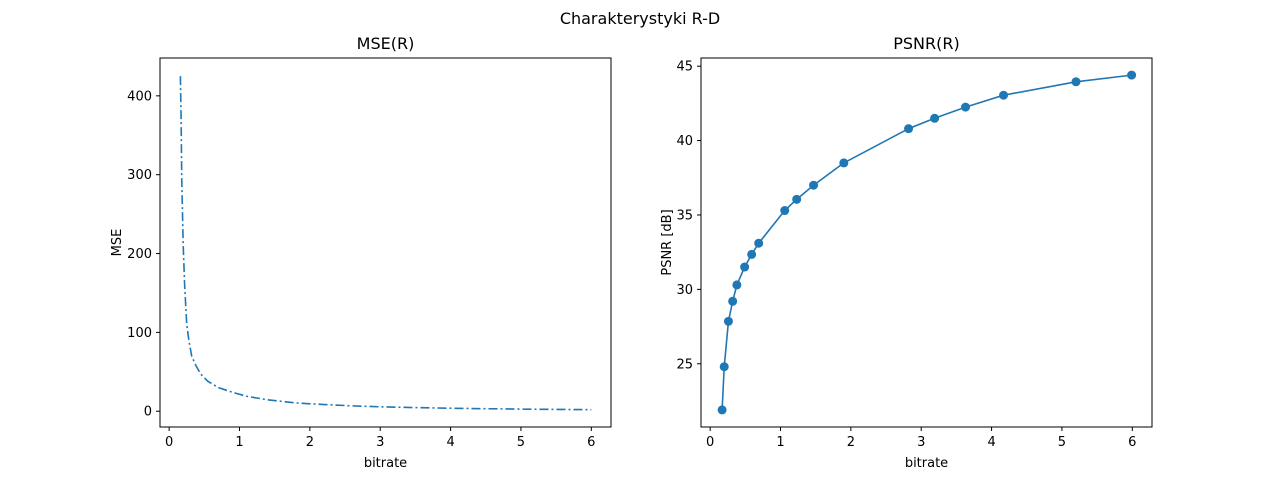  I want to click on mse-x-axis-label: bitrate, so click(385, 463).